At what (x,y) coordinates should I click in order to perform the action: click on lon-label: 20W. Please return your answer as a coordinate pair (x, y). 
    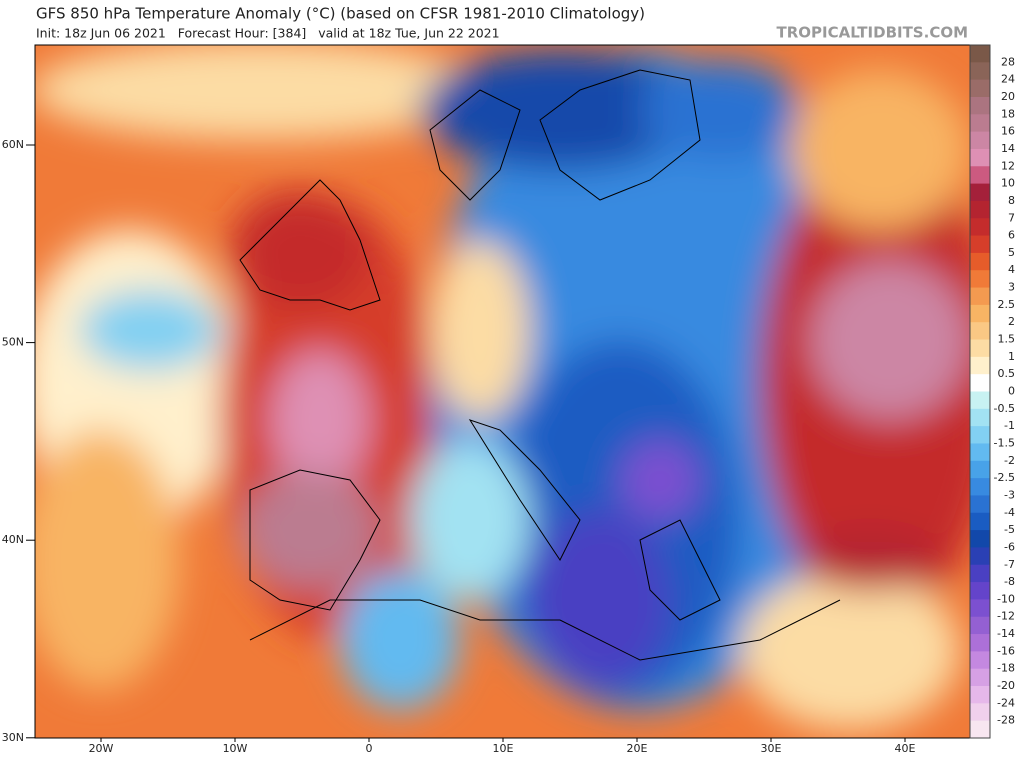
    Looking at the image, I should click on (101, 748).